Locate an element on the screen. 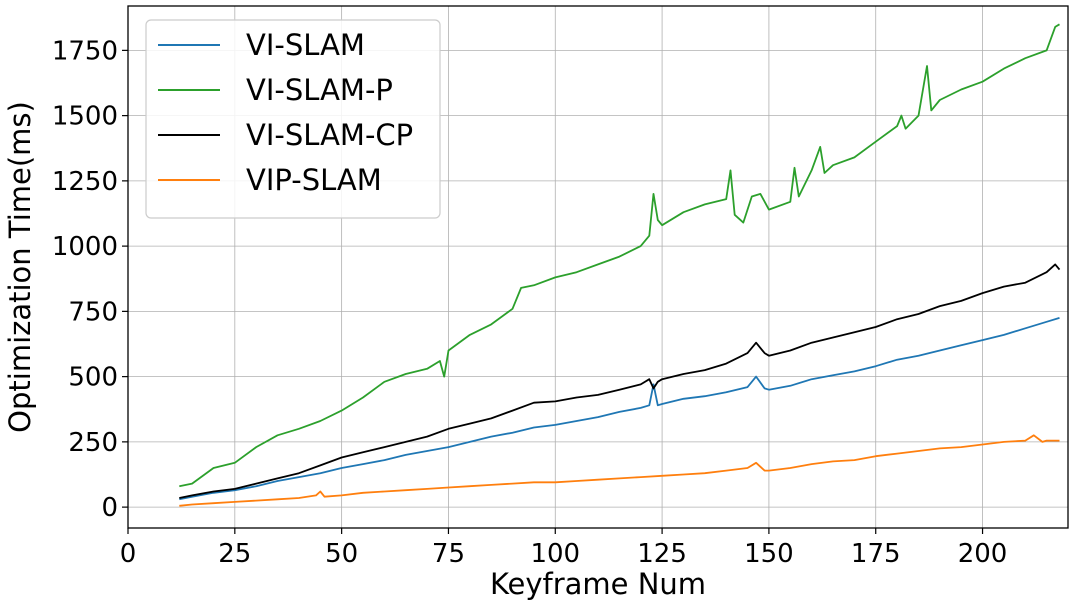  x-tick-label: 175 is located at coordinates (876, 554).